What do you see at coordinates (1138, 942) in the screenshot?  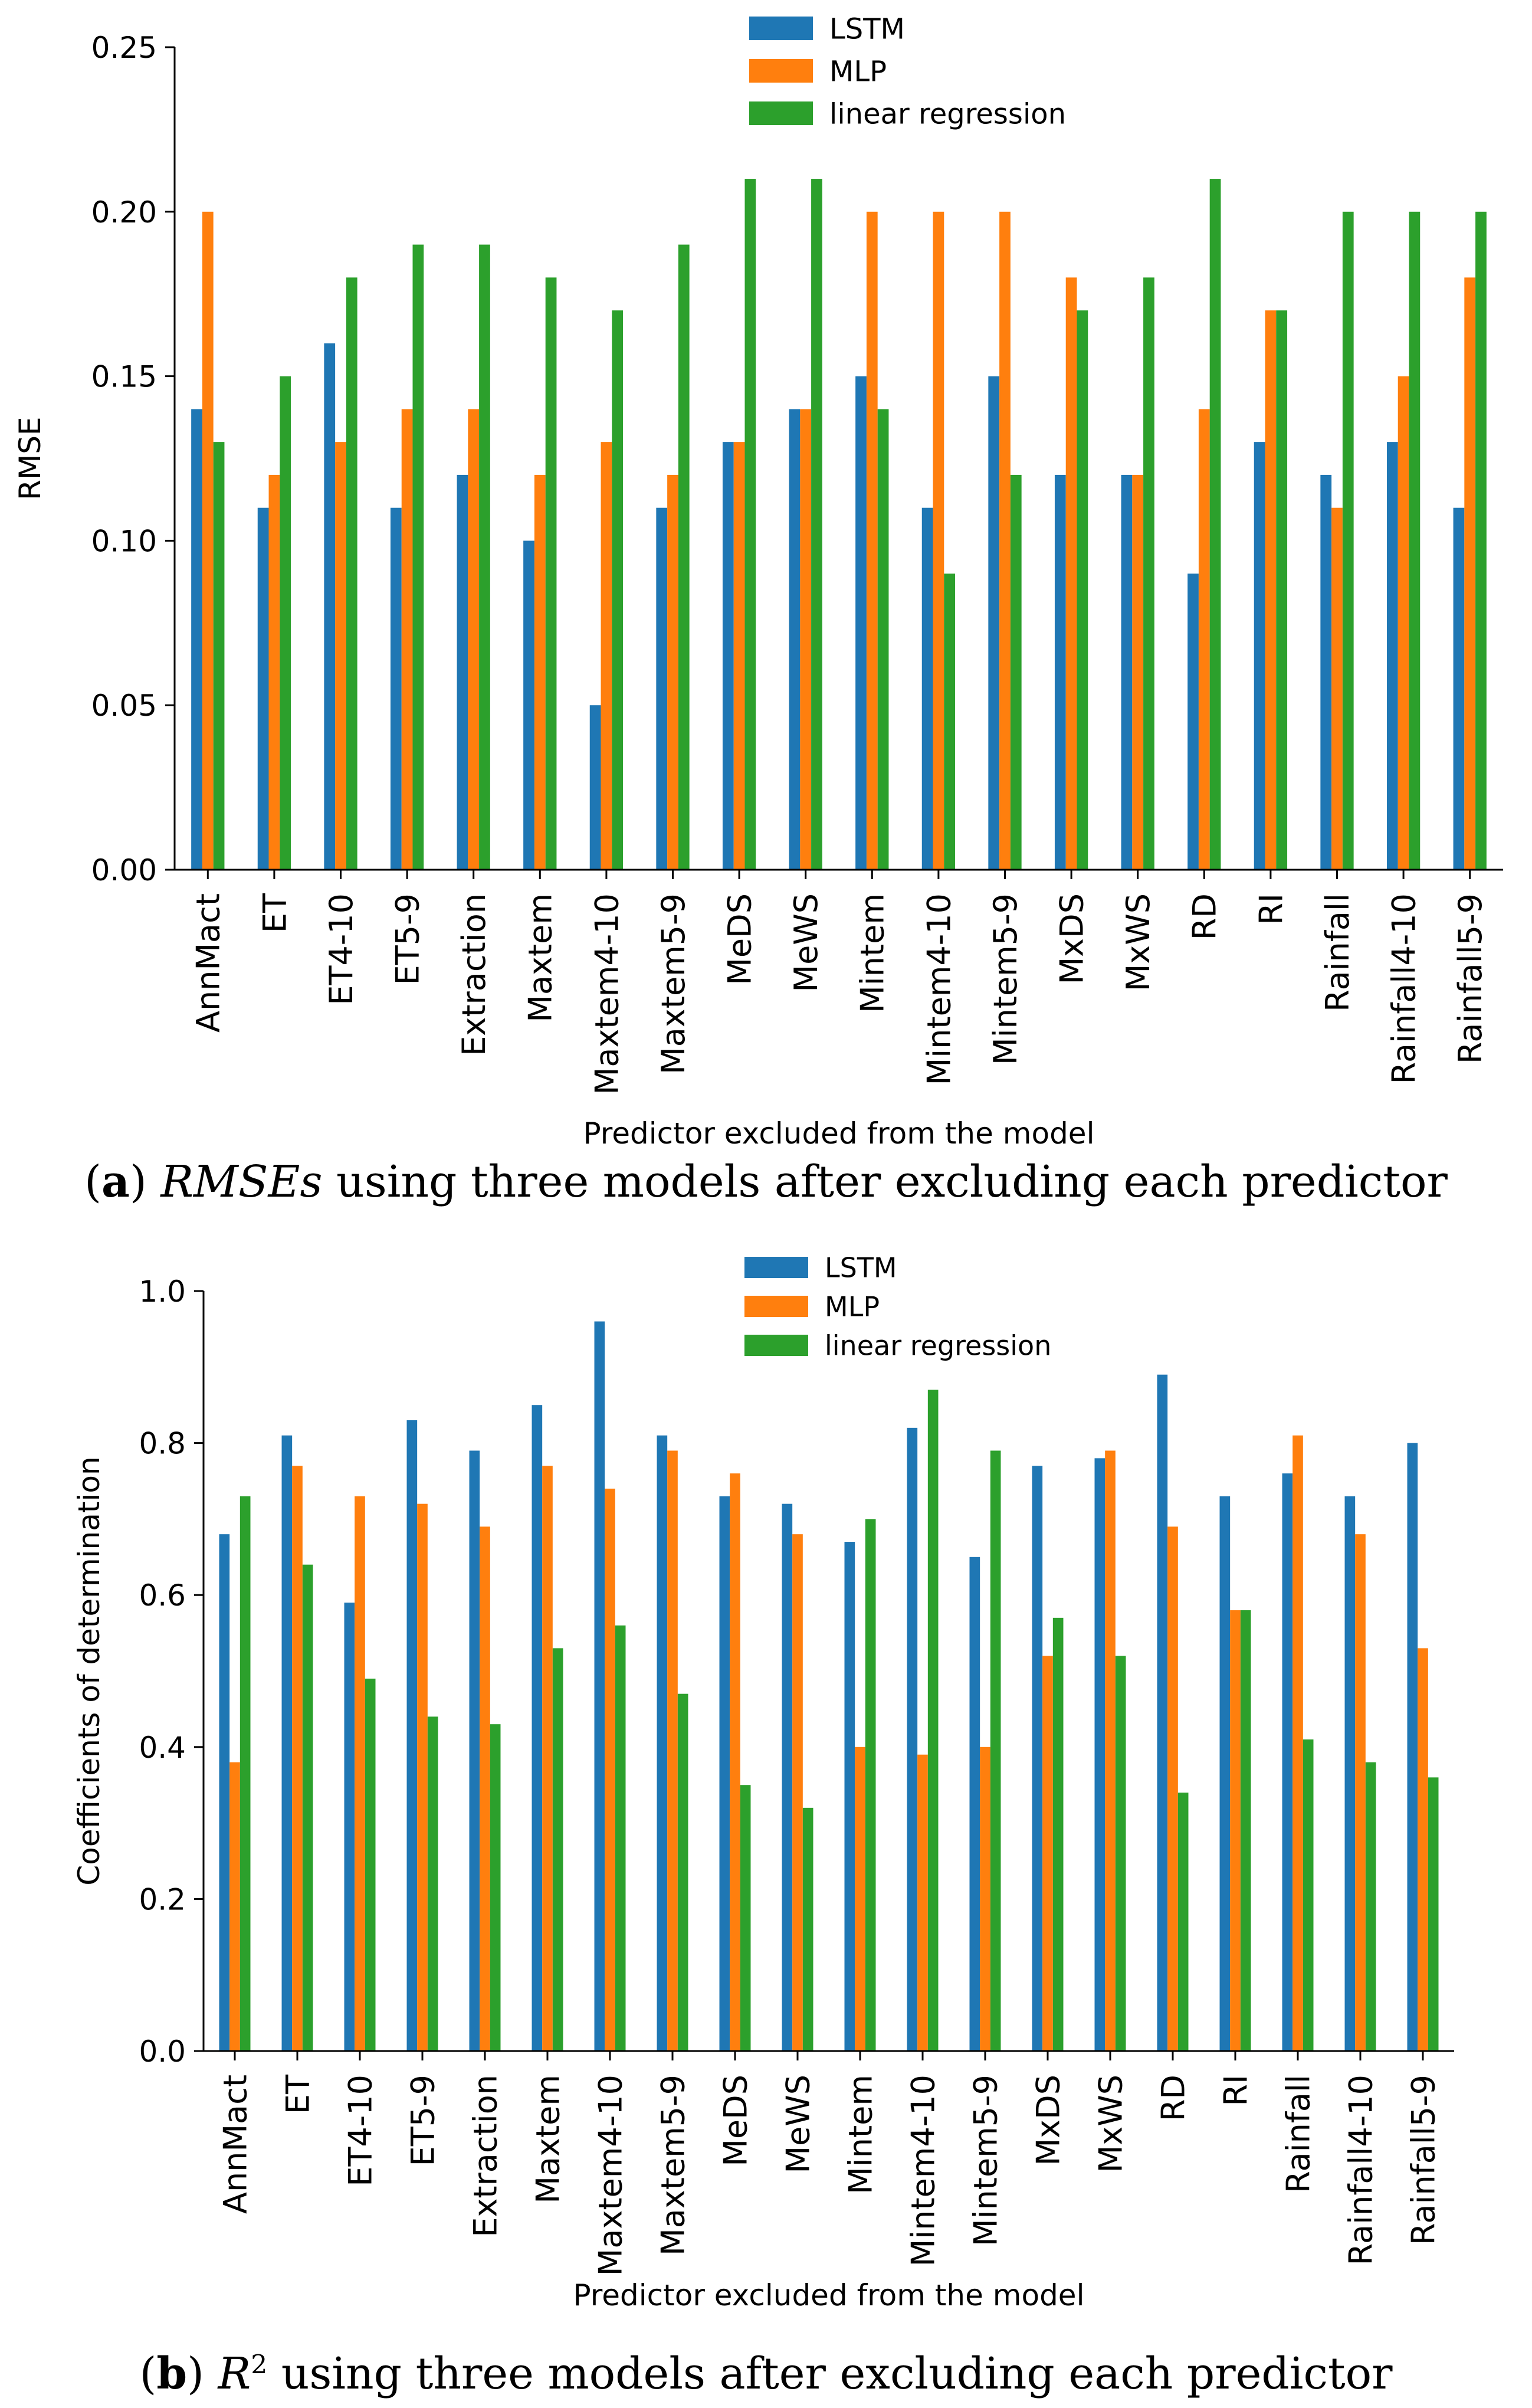 I see `x-tick-label: MxWS` at bounding box center [1138, 942].